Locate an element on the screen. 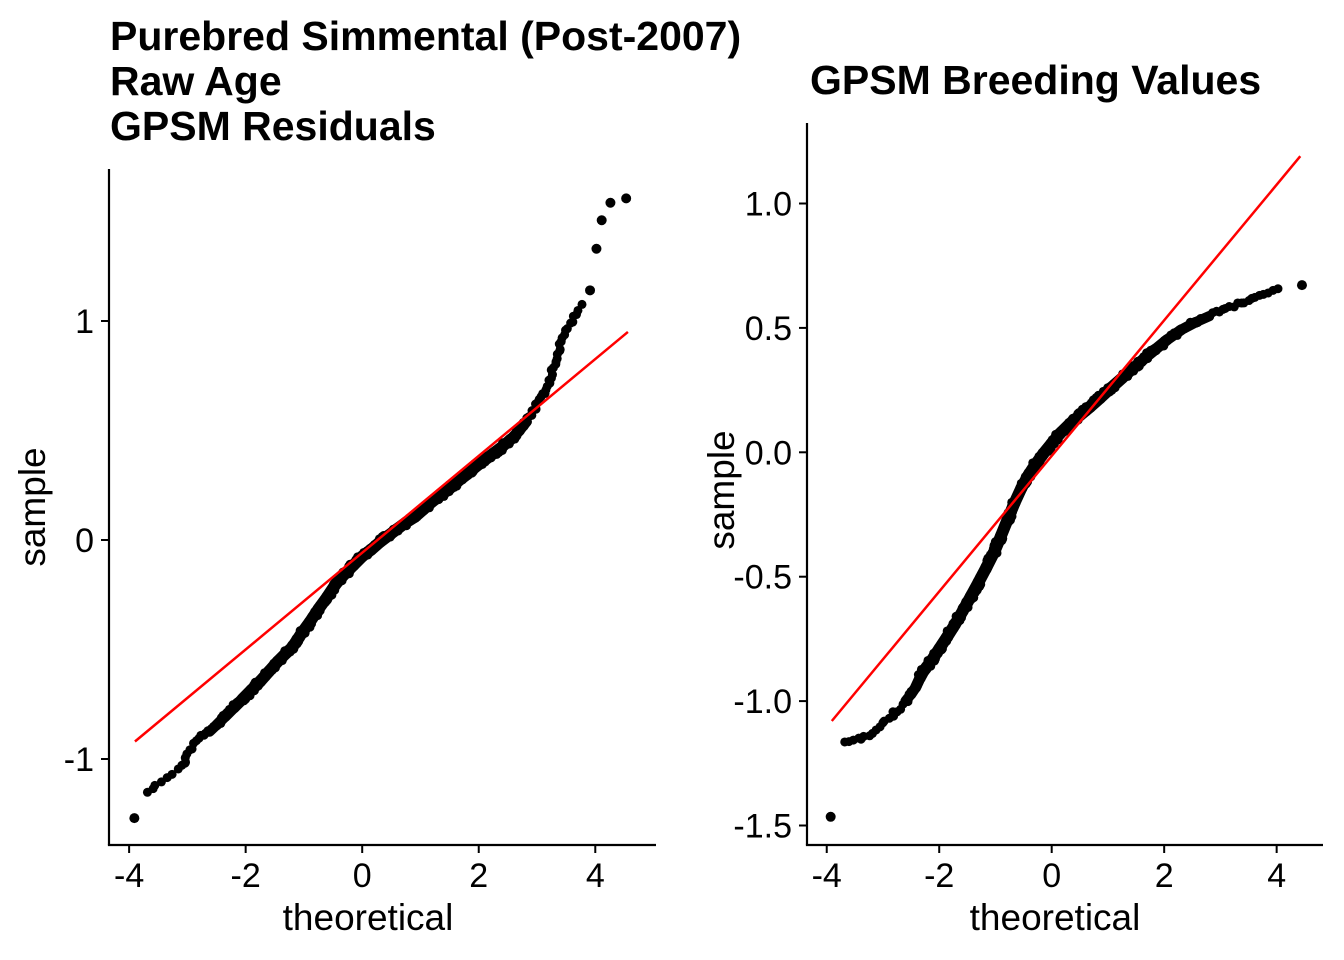 The width and height of the screenshot is (1344, 960). right-y-axis-label: sample is located at coordinates (721, 490).